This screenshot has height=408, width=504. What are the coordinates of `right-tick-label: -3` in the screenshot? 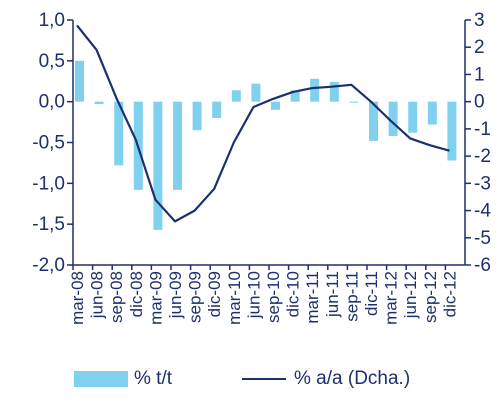 It's located at (482, 183).